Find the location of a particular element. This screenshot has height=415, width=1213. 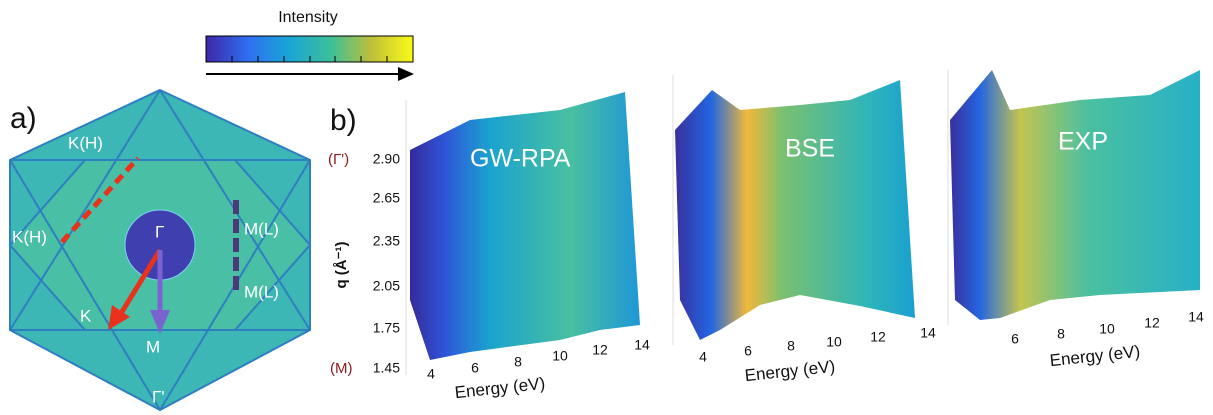

gamma-m-arrowhead is located at coordinates (160, 322).